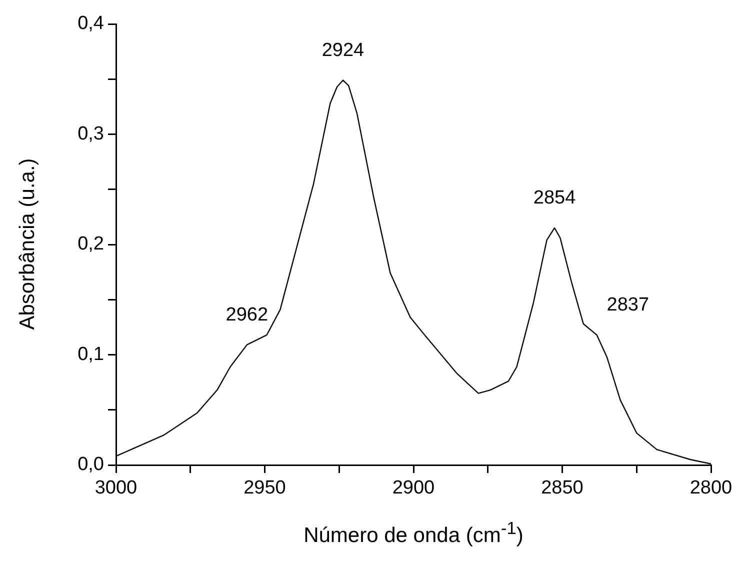 The width and height of the screenshot is (742, 565). I want to click on x-tick-label: 2800, so click(711, 488).